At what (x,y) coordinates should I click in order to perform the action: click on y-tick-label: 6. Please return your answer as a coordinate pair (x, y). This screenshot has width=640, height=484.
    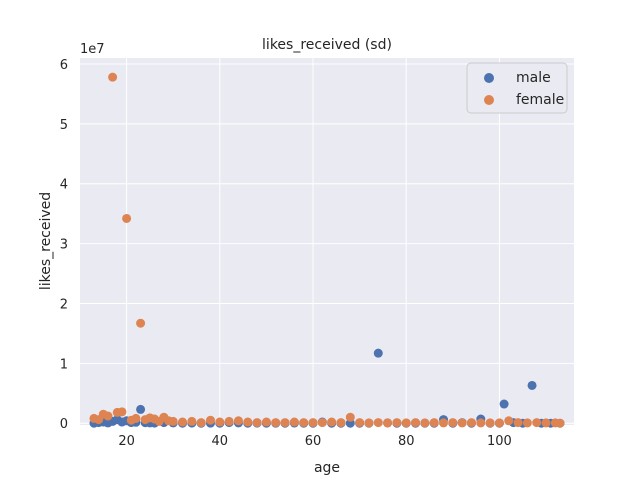
    Looking at the image, I should click on (64, 65).